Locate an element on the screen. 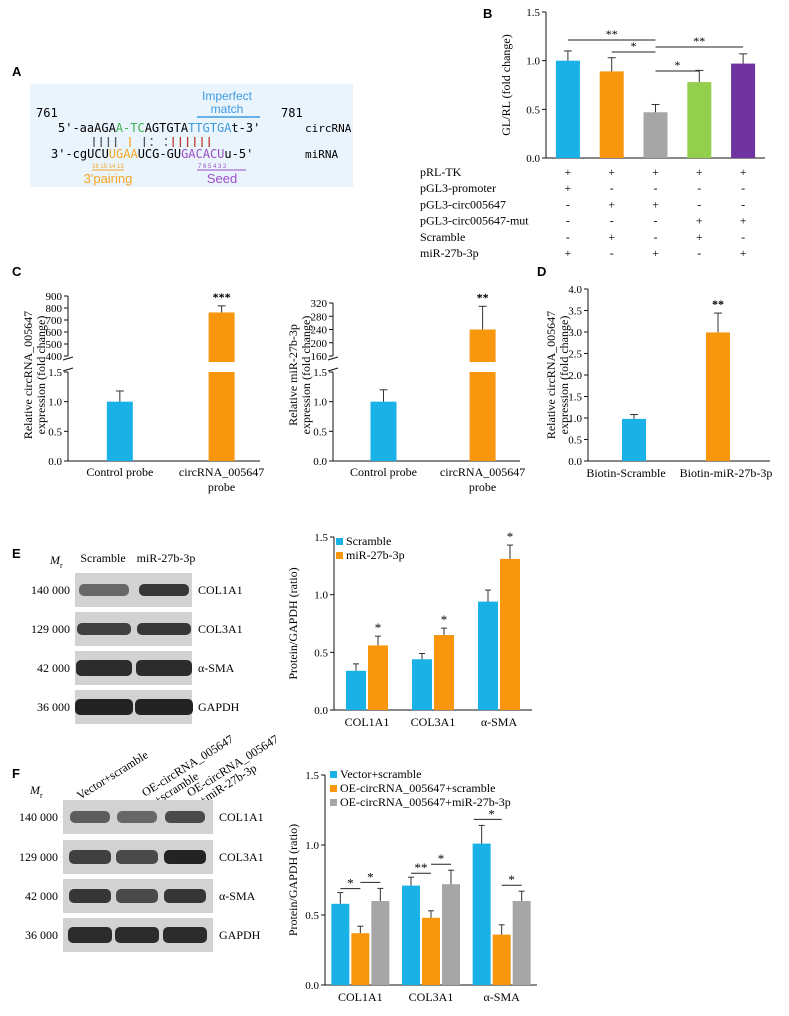 The height and width of the screenshot is (1016, 789). lane-label: Scramble is located at coordinates (102, 558).